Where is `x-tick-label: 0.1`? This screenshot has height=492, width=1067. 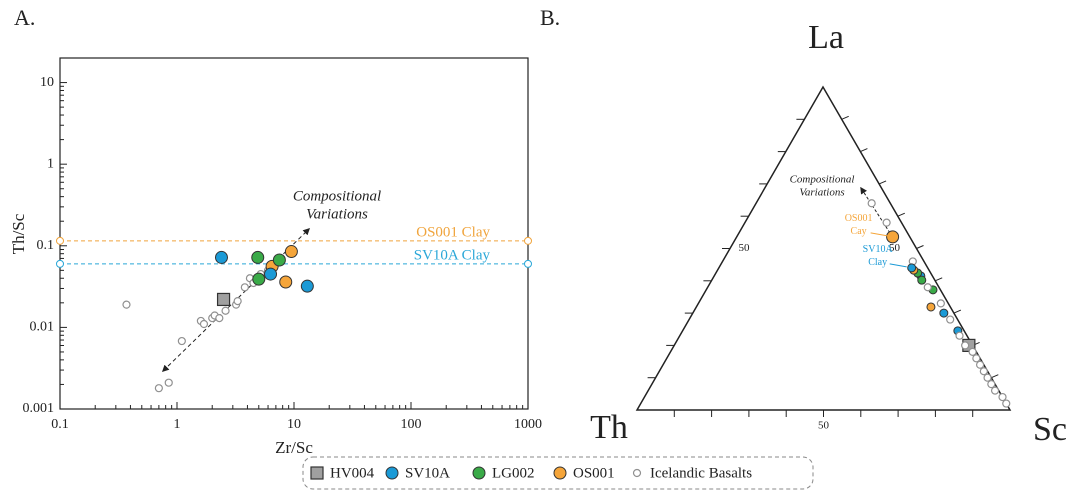
x-tick-label: 0.1 is located at coordinates (60, 424).